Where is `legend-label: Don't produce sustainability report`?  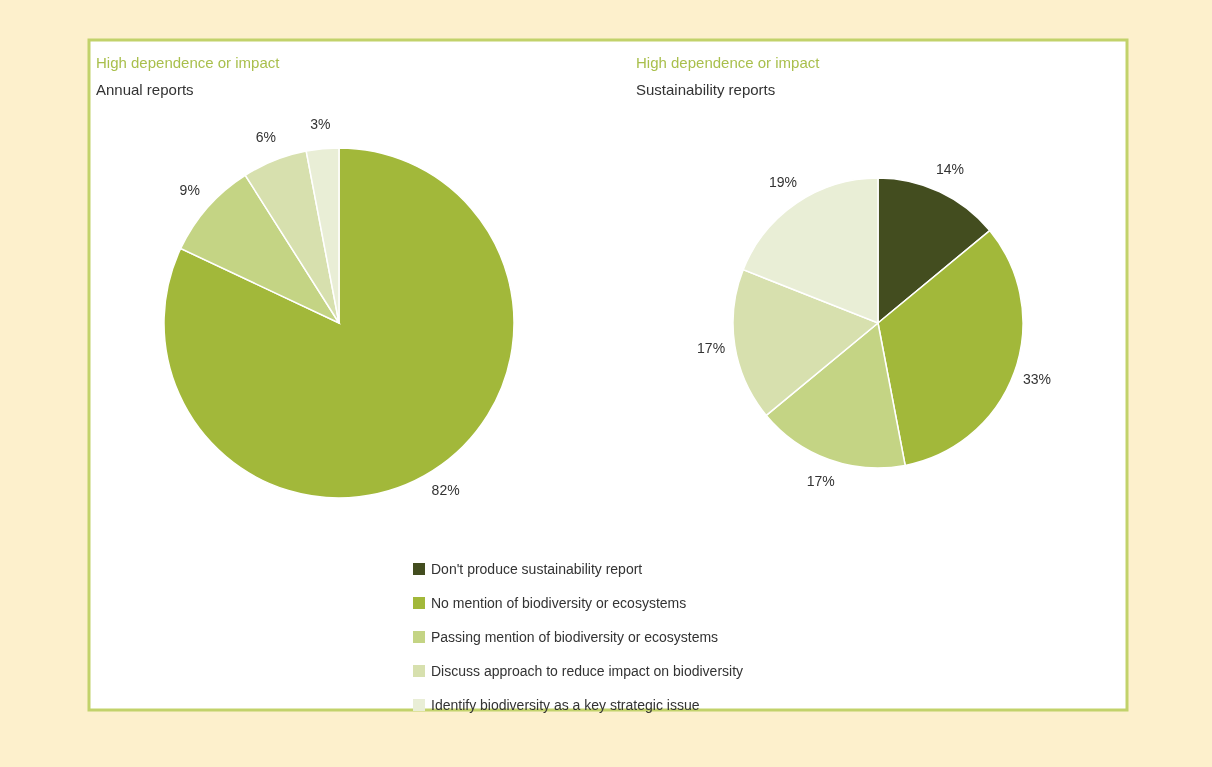
legend-label: Don't produce sustainability report is located at coordinates (537, 569).